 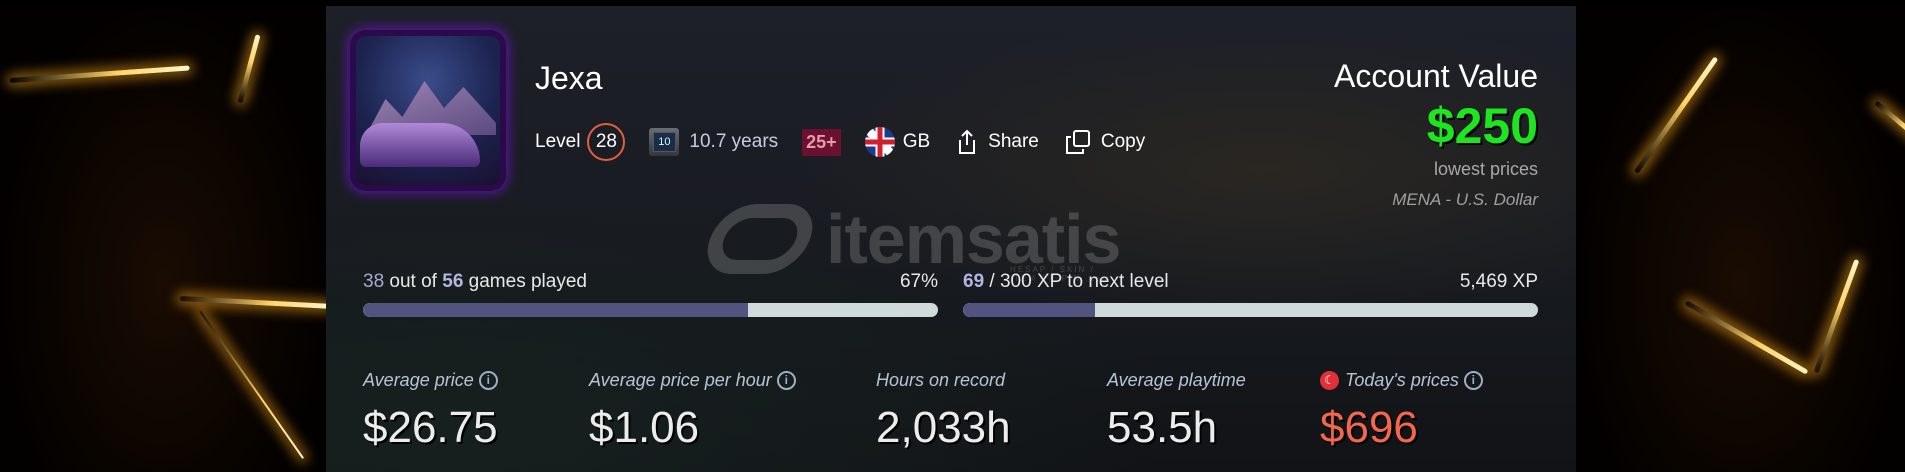 What do you see at coordinates (1329, 380) in the screenshot?
I see `turkey-flag-icon: ☾` at bounding box center [1329, 380].